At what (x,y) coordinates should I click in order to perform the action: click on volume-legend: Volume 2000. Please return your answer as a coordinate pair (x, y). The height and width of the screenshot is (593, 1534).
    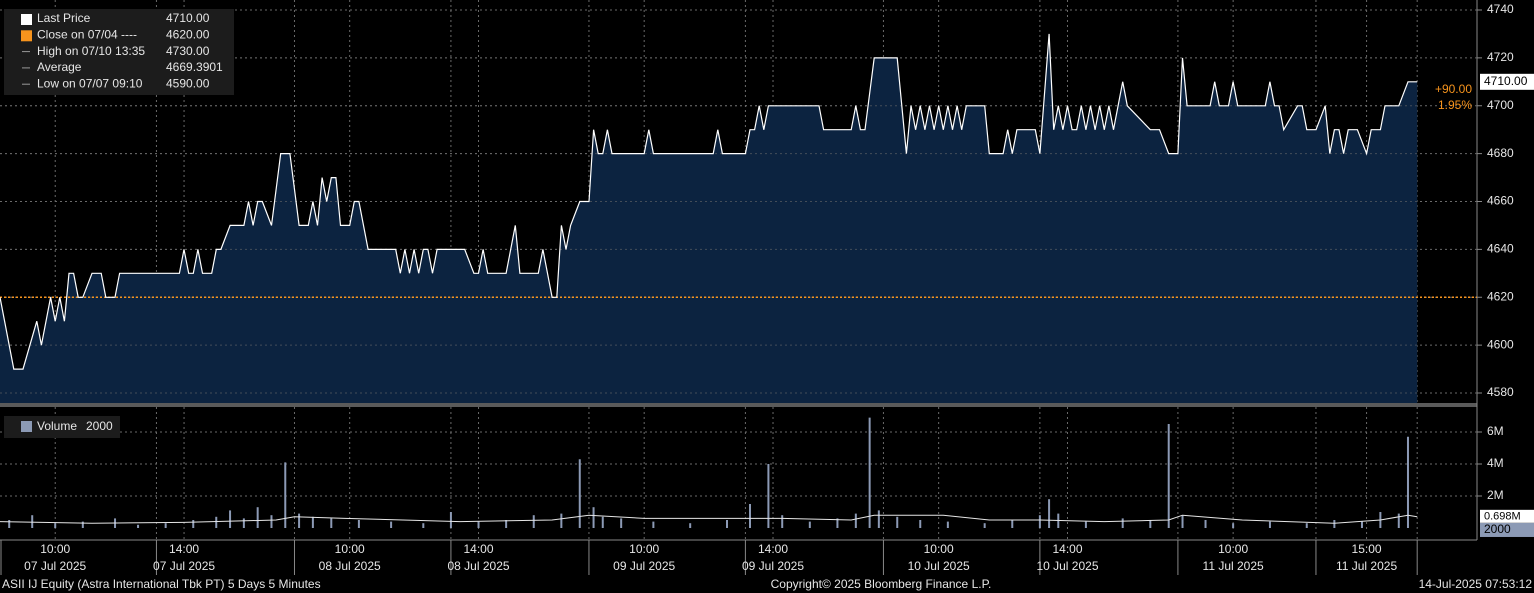
    Looking at the image, I should click on (62, 427).